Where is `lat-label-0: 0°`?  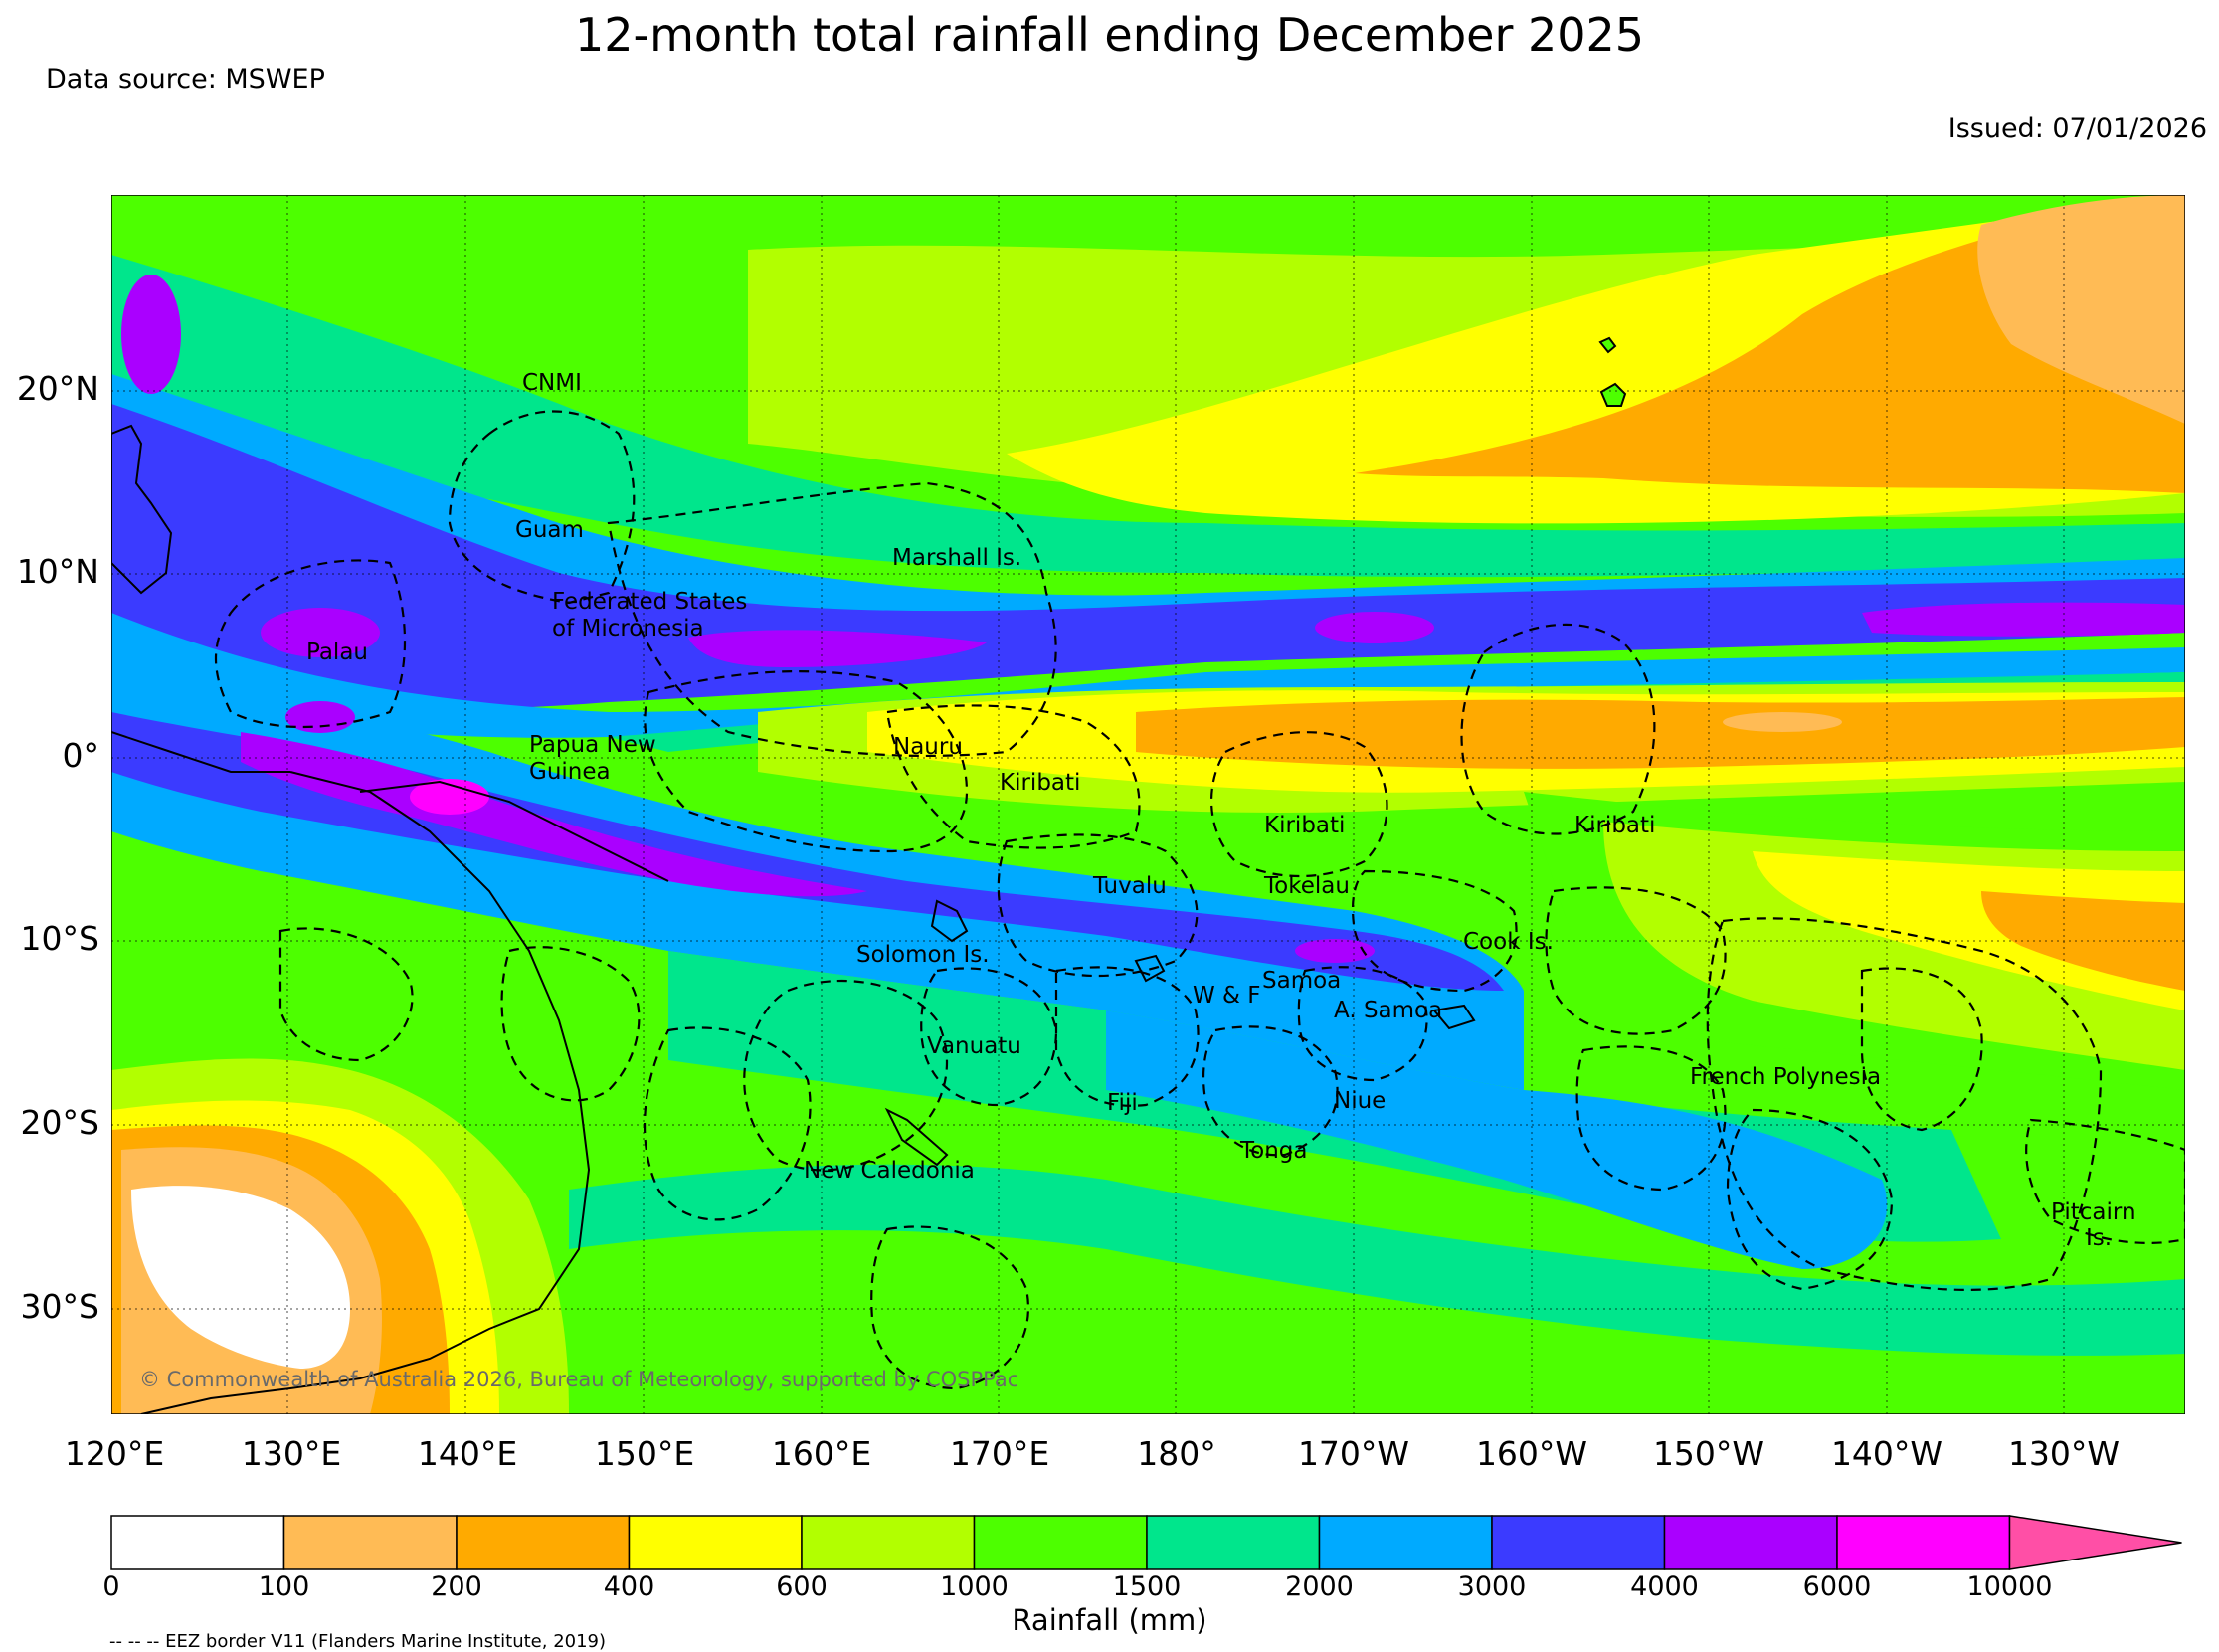
lat-label-0: 0° is located at coordinates (81, 755).